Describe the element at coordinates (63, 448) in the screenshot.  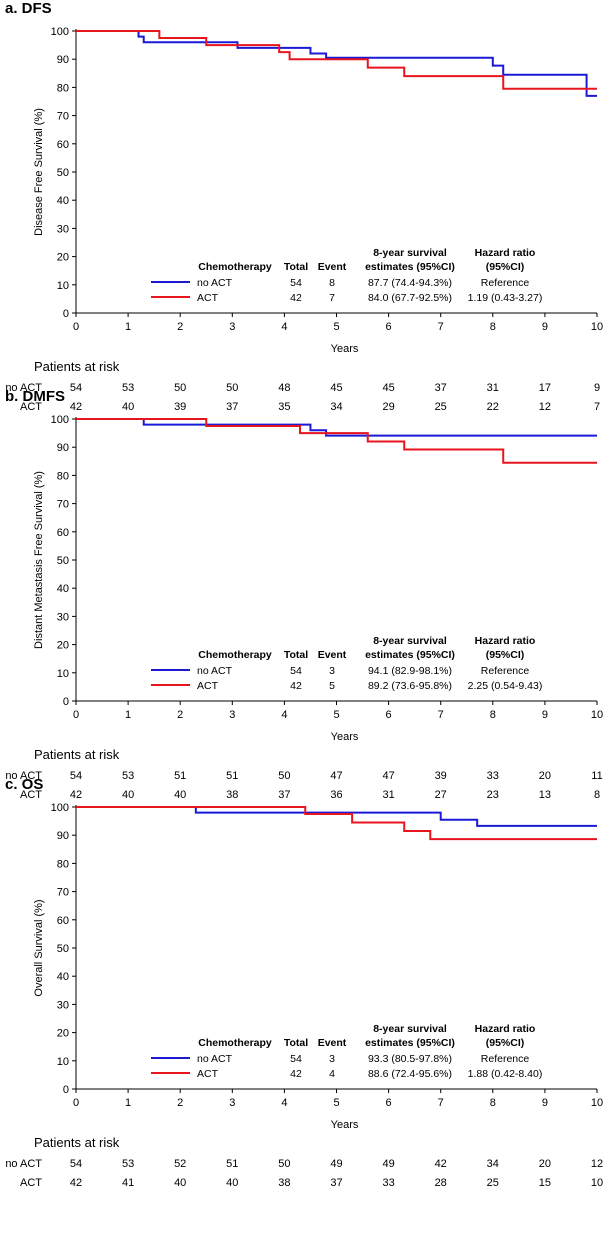
I see `panel-2-y-tick-label: 90` at that location.